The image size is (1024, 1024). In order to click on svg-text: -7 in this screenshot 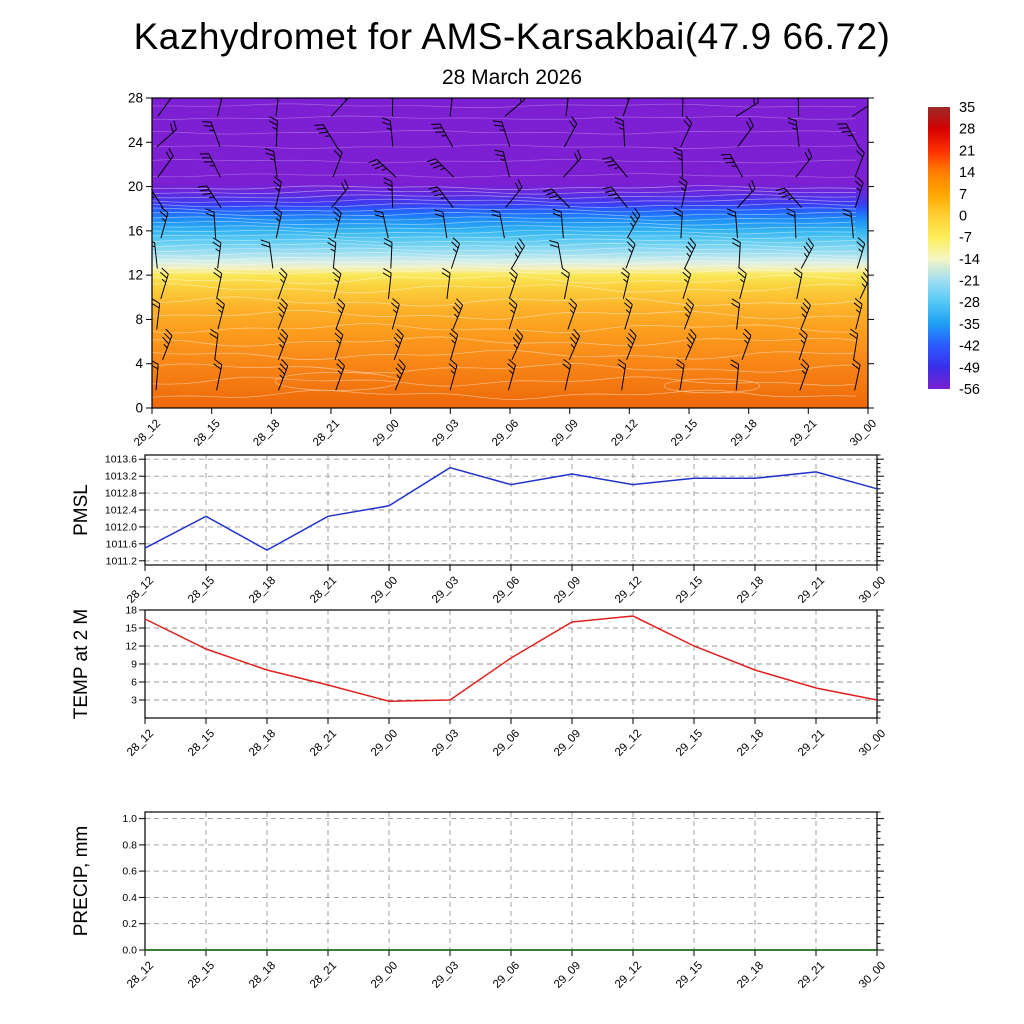, I will do `click(965, 238)`.